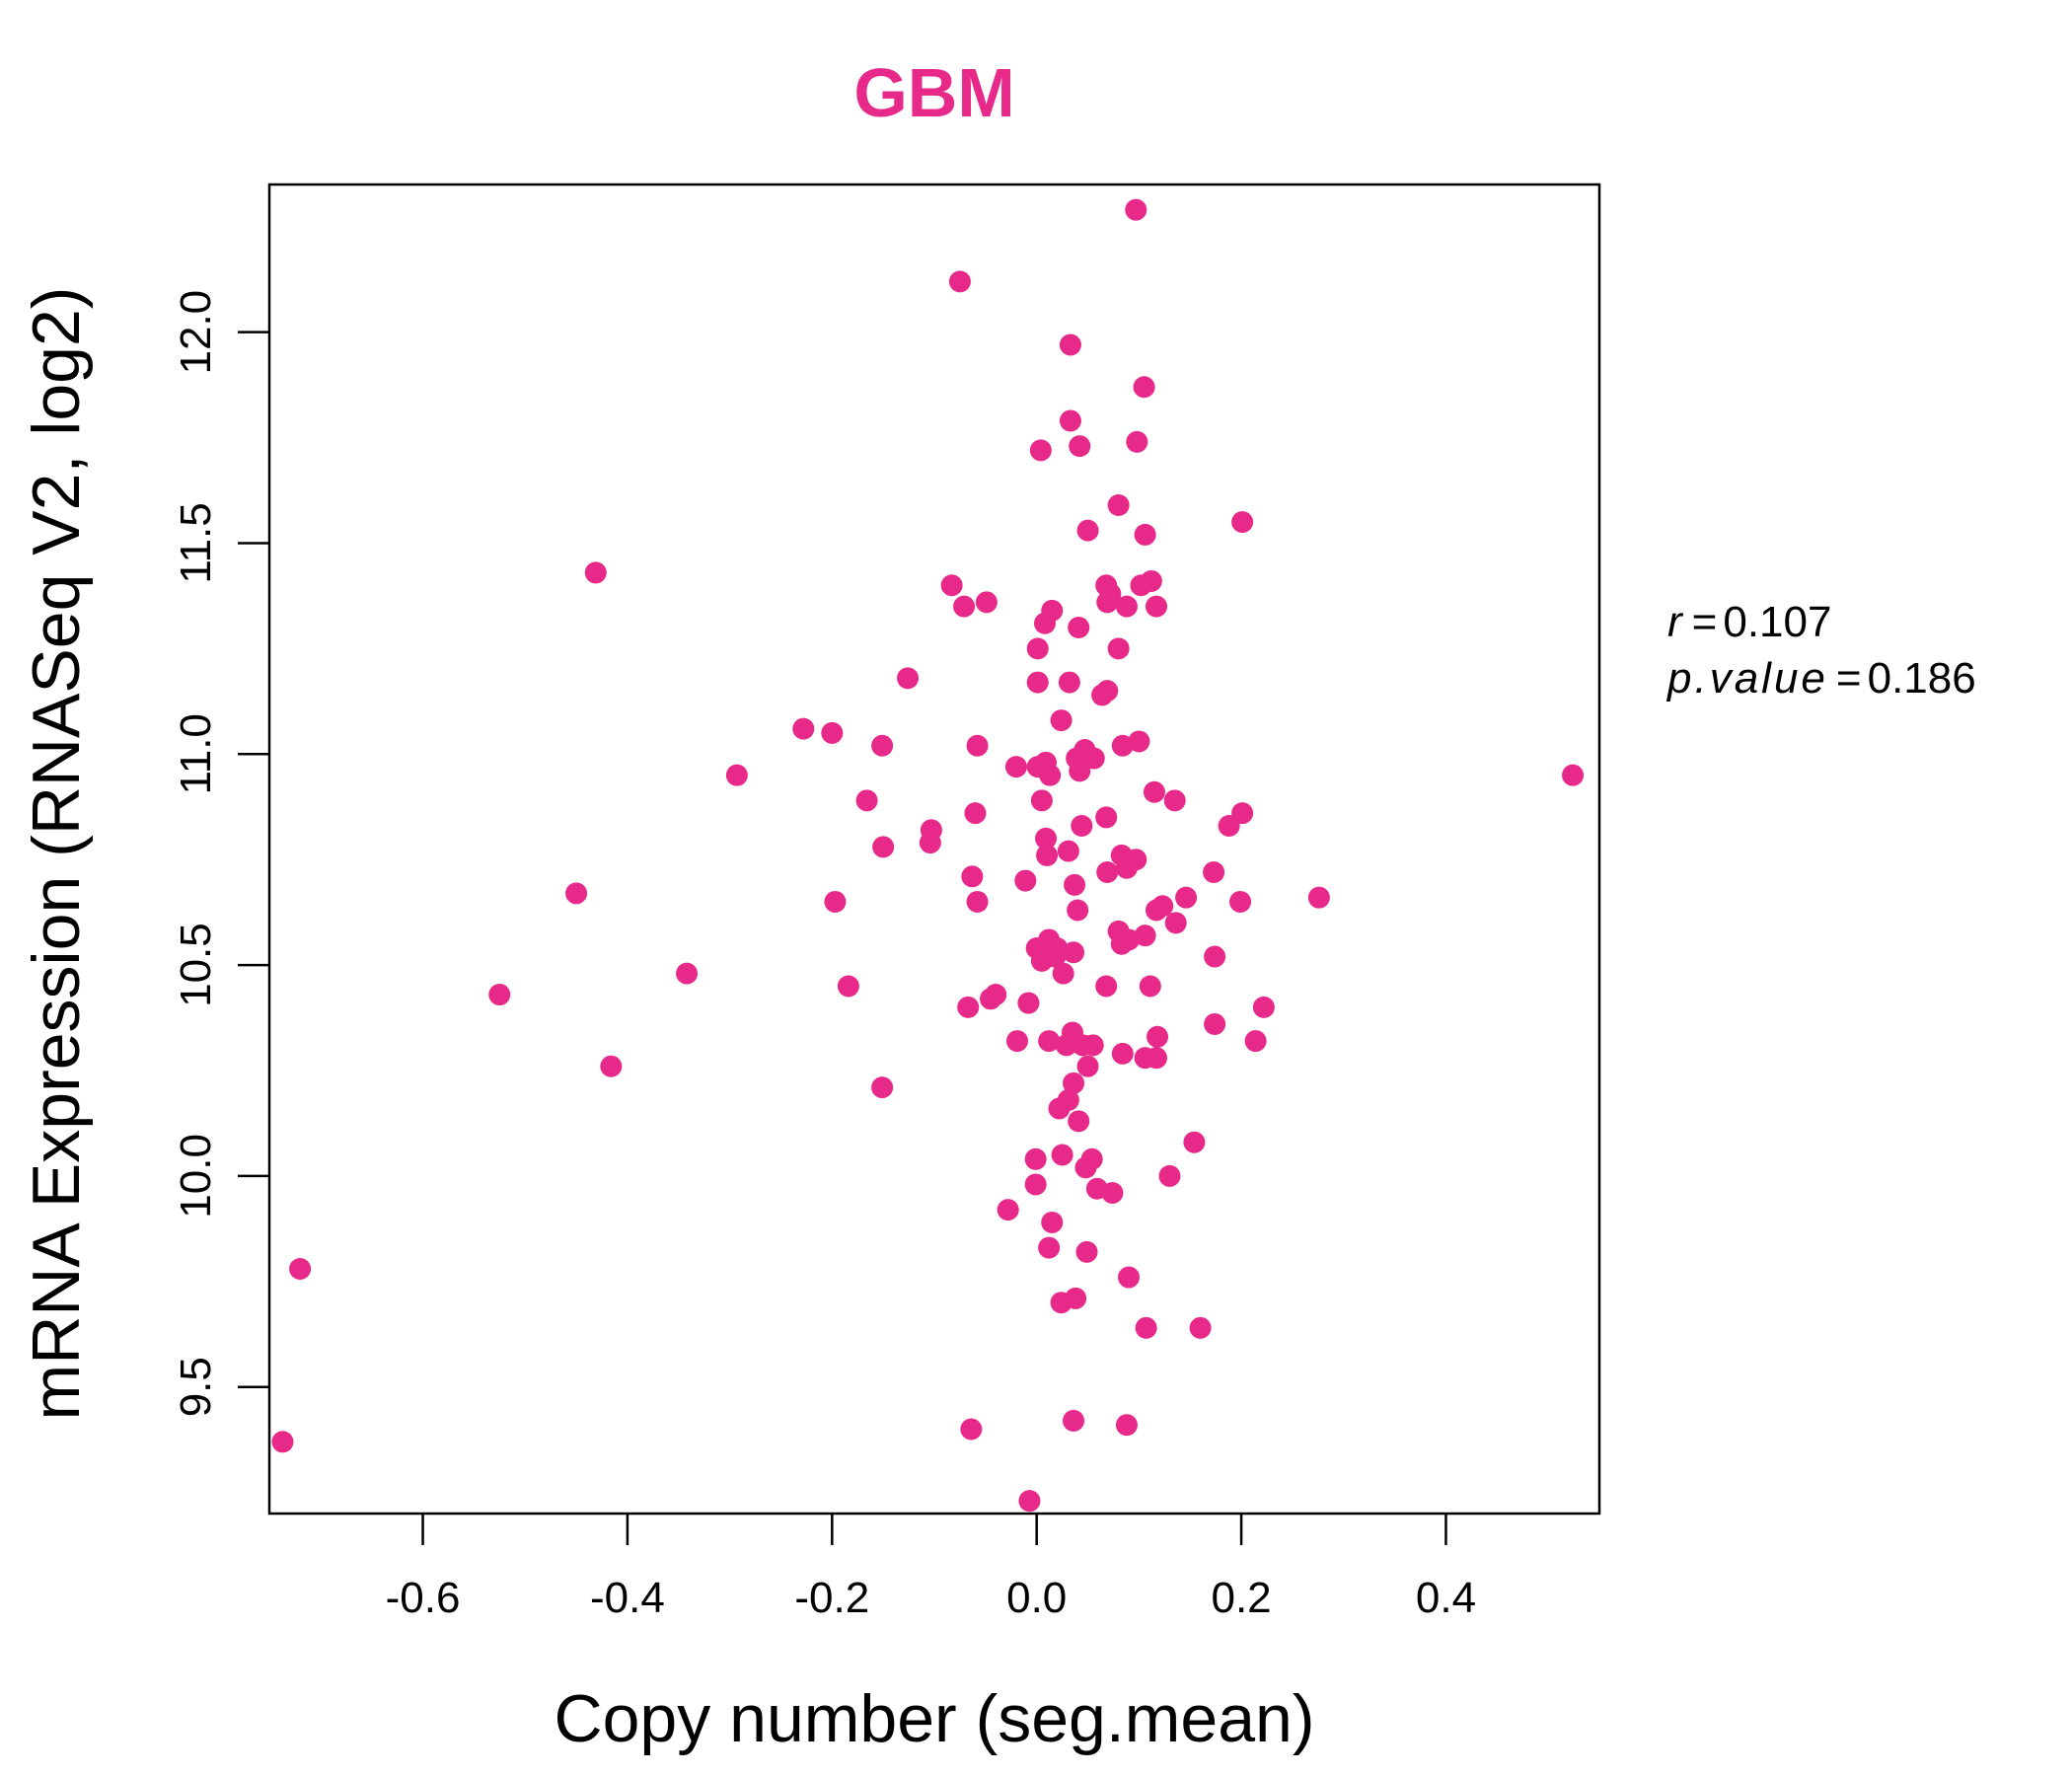  I want to click on x-axis: -0.6 -0.4 -0.2 0.0 0.2 0.4, so click(931, 1568).